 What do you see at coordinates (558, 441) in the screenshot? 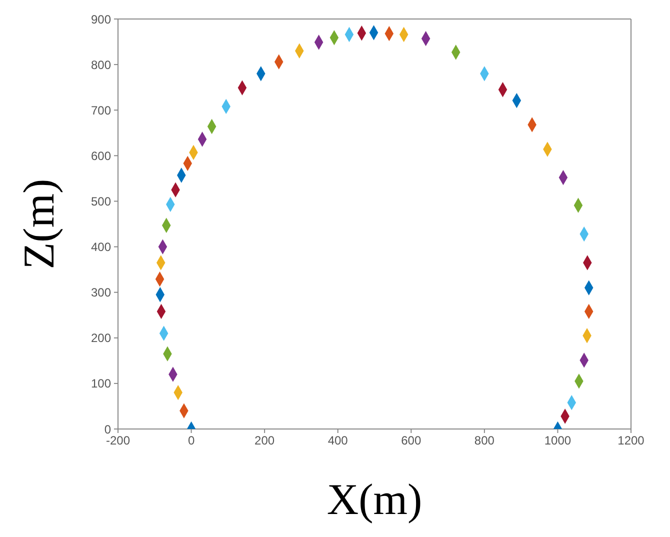
I see `x-tick-label: 1000` at bounding box center [558, 441].